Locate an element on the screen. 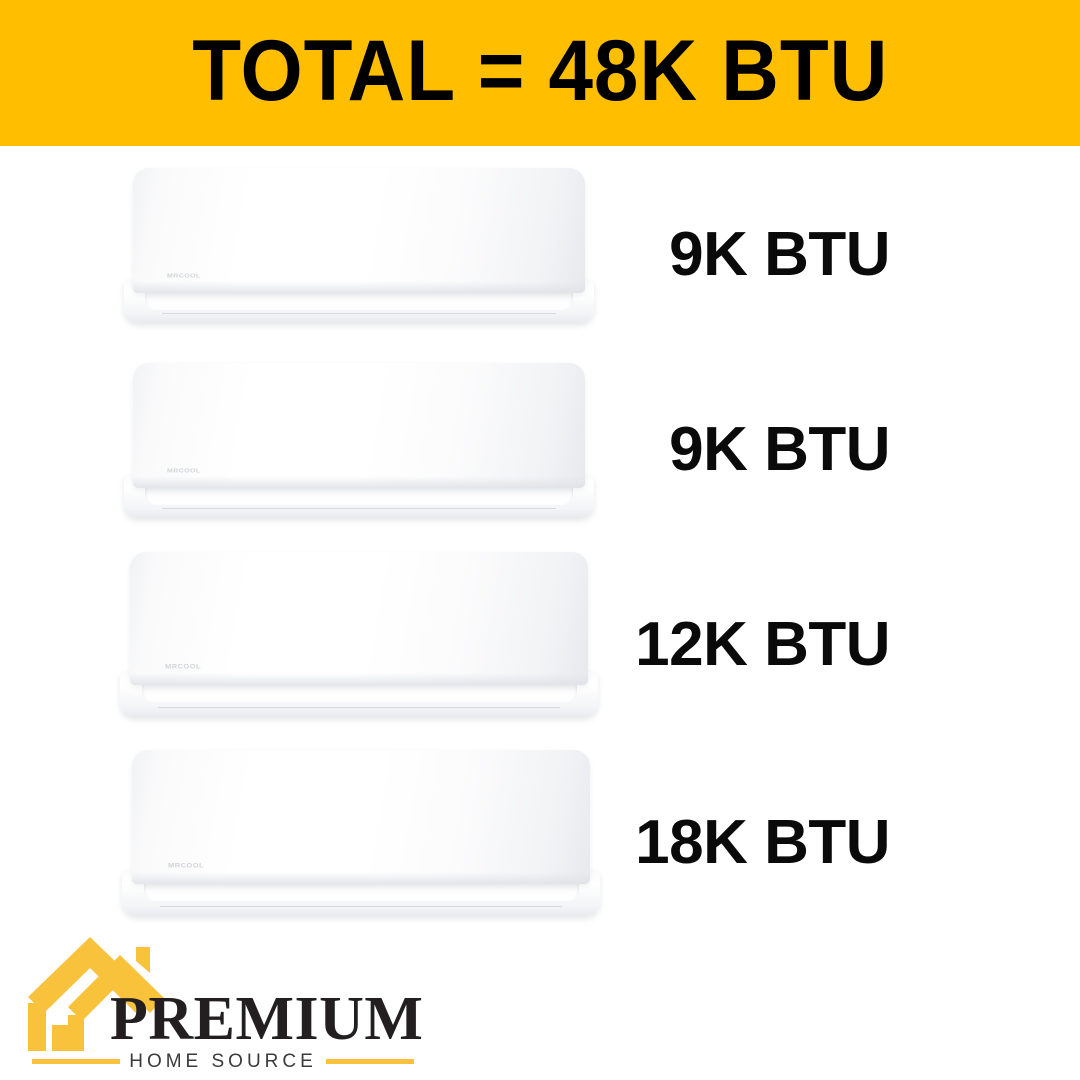  logo-rule-right is located at coordinates (370, 1061).